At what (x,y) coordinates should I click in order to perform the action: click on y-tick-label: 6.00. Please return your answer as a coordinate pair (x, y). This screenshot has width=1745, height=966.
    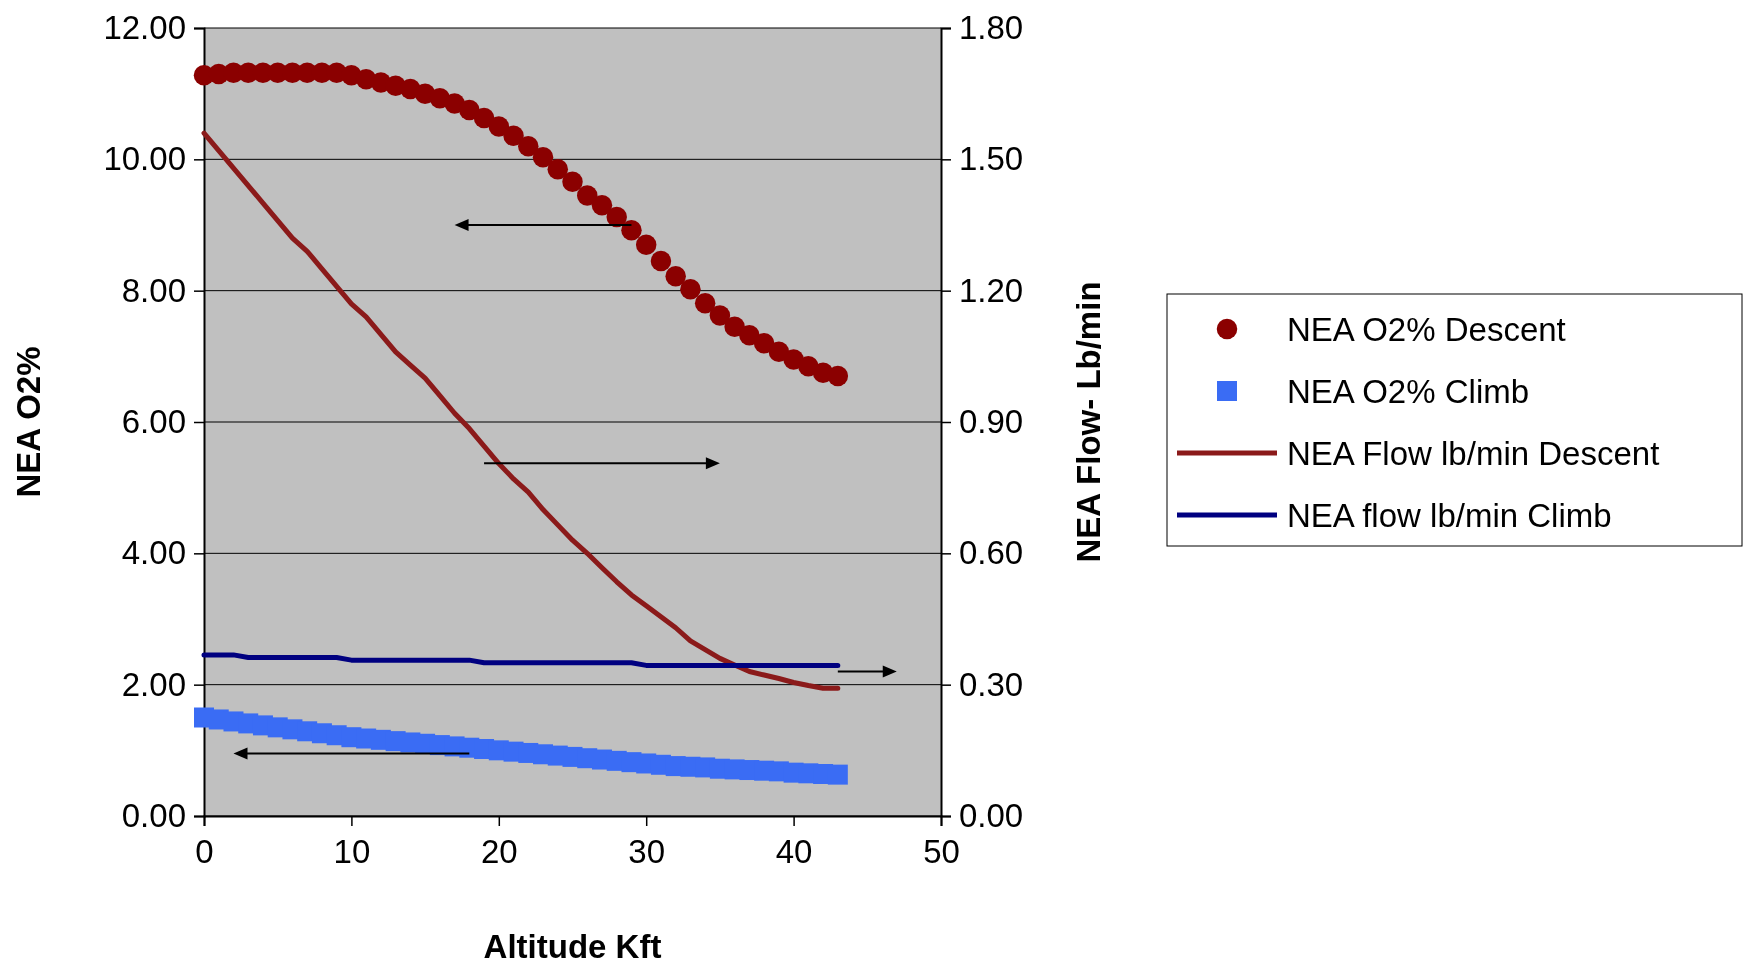
    Looking at the image, I should click on (153, 422).